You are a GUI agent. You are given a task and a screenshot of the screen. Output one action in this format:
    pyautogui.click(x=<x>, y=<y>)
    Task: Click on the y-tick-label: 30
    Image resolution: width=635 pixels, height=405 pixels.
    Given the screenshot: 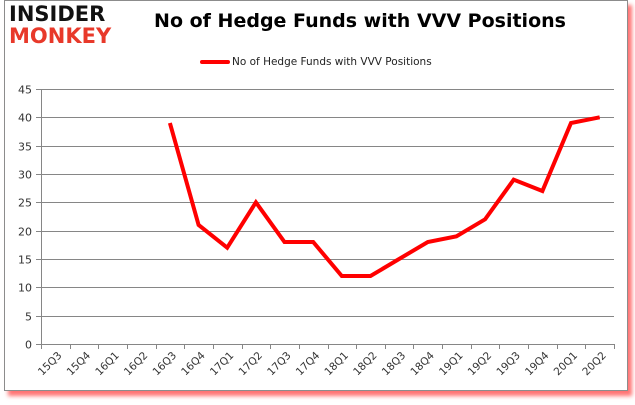 What is the action you would take?
    pyautogui.click(x=25, y=175)
    